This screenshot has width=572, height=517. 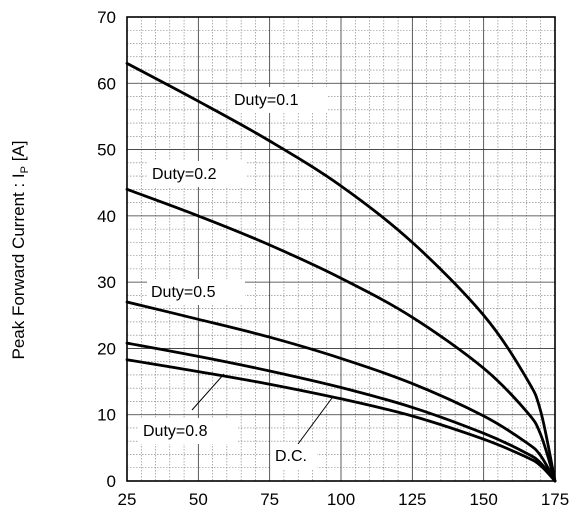 I want to click on y-tick-label: 30, so click(x=106, y=282).